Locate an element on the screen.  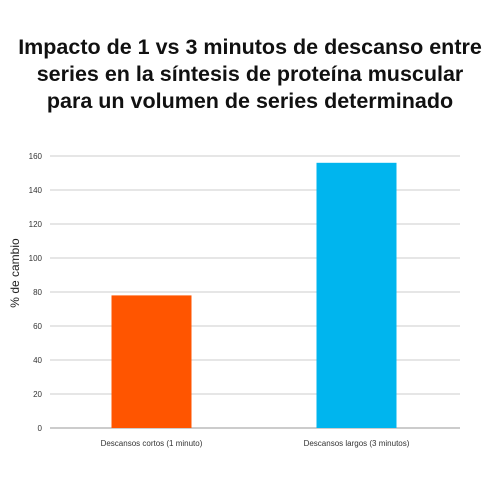
y-tick-label: 80 is located at coordinates (37, 292).